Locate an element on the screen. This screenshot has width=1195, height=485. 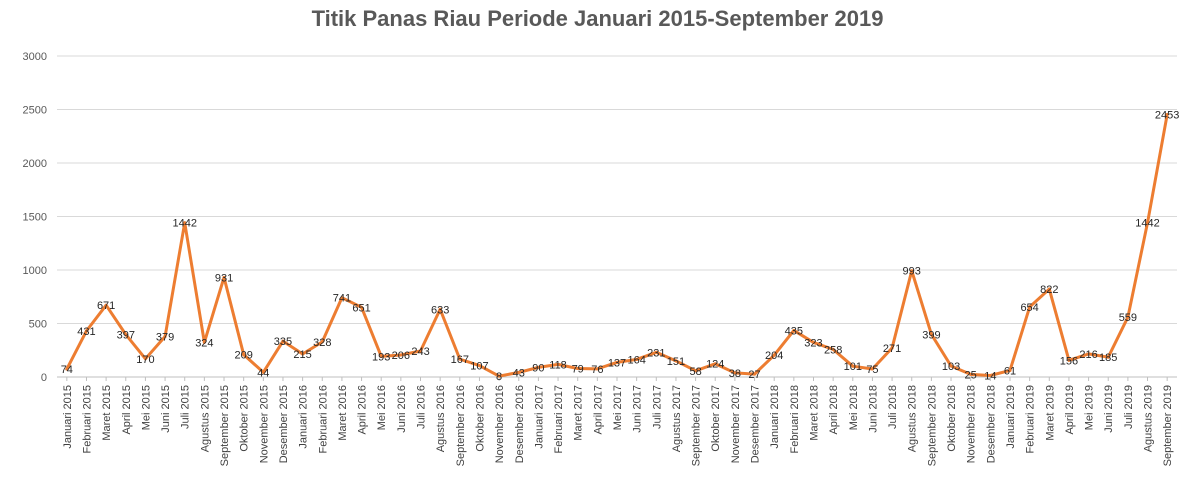
x-tick-label: Februari 2019 is located at coordinates (1031, 419).